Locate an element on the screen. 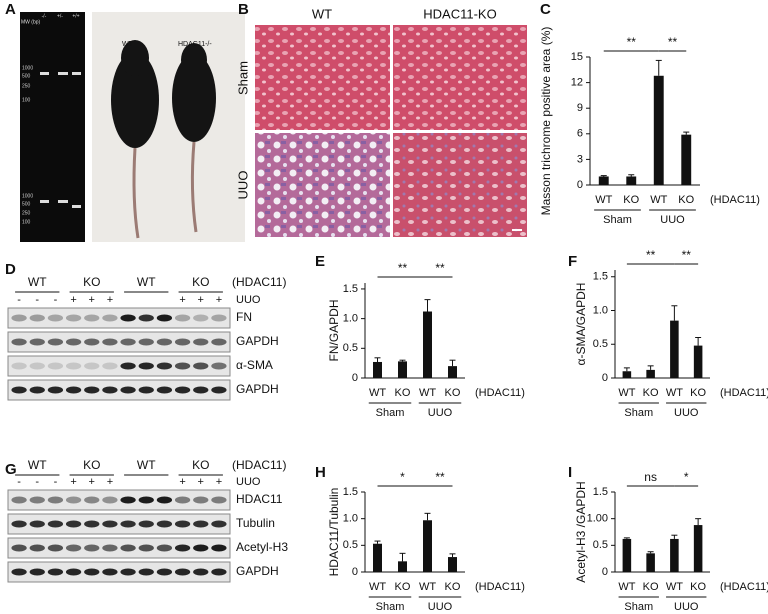 Image resolution: width=768 pixels, height=614 pixels. mouse-label: WT is located at coordinates (128, 44).